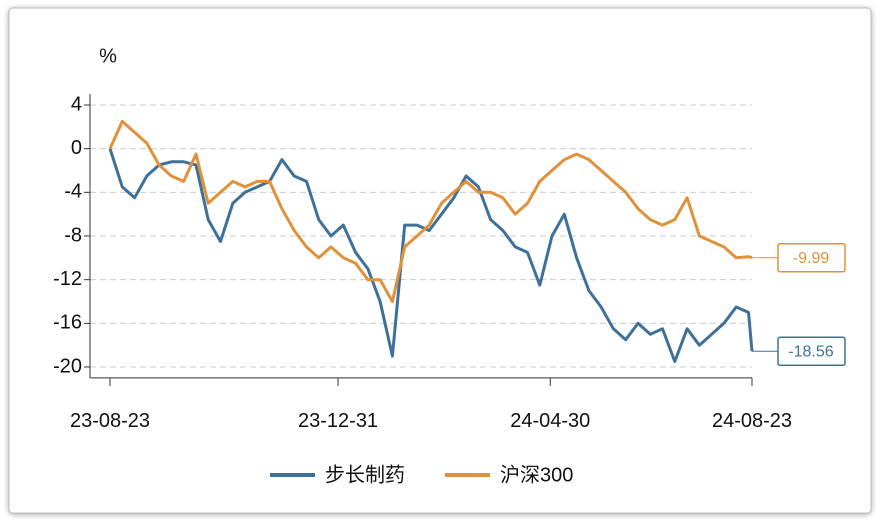  What do you see at coordinates (76, 104) in the screenshot?
I see `y-tick-label: 4` at bounding box center [76, 104].